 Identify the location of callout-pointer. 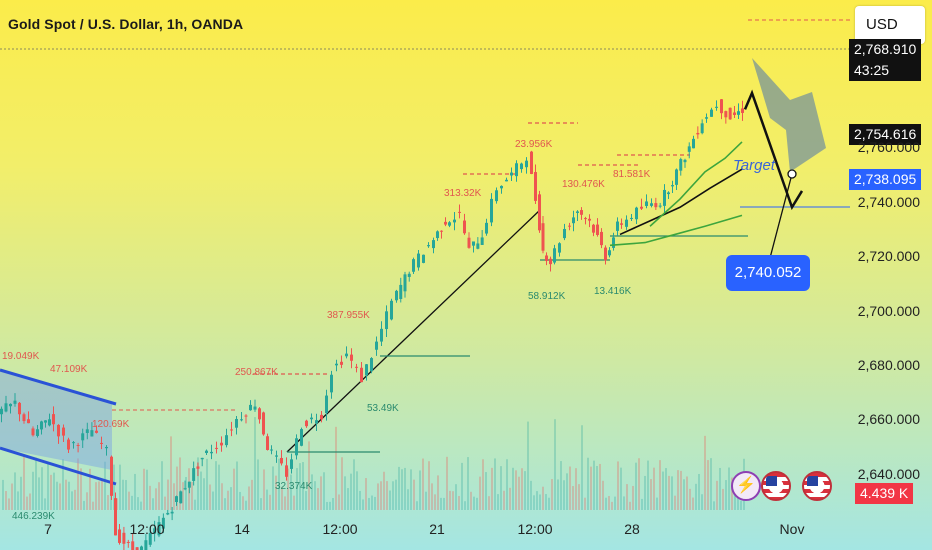
(781, 216).